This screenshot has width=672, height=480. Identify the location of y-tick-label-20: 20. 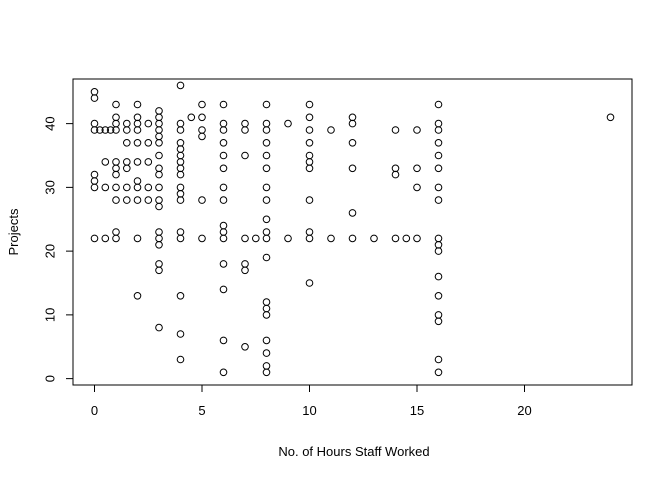
(49, 251).